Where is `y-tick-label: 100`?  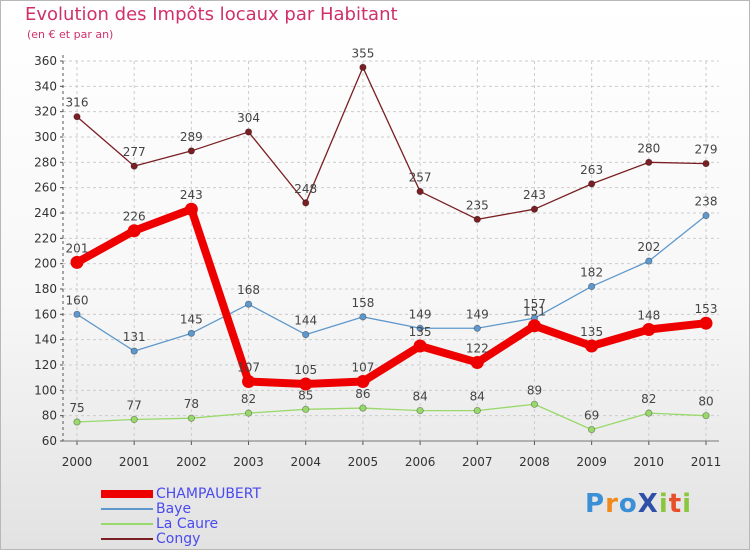 y-tick-label: 100 is located at coordinates (45, 390).